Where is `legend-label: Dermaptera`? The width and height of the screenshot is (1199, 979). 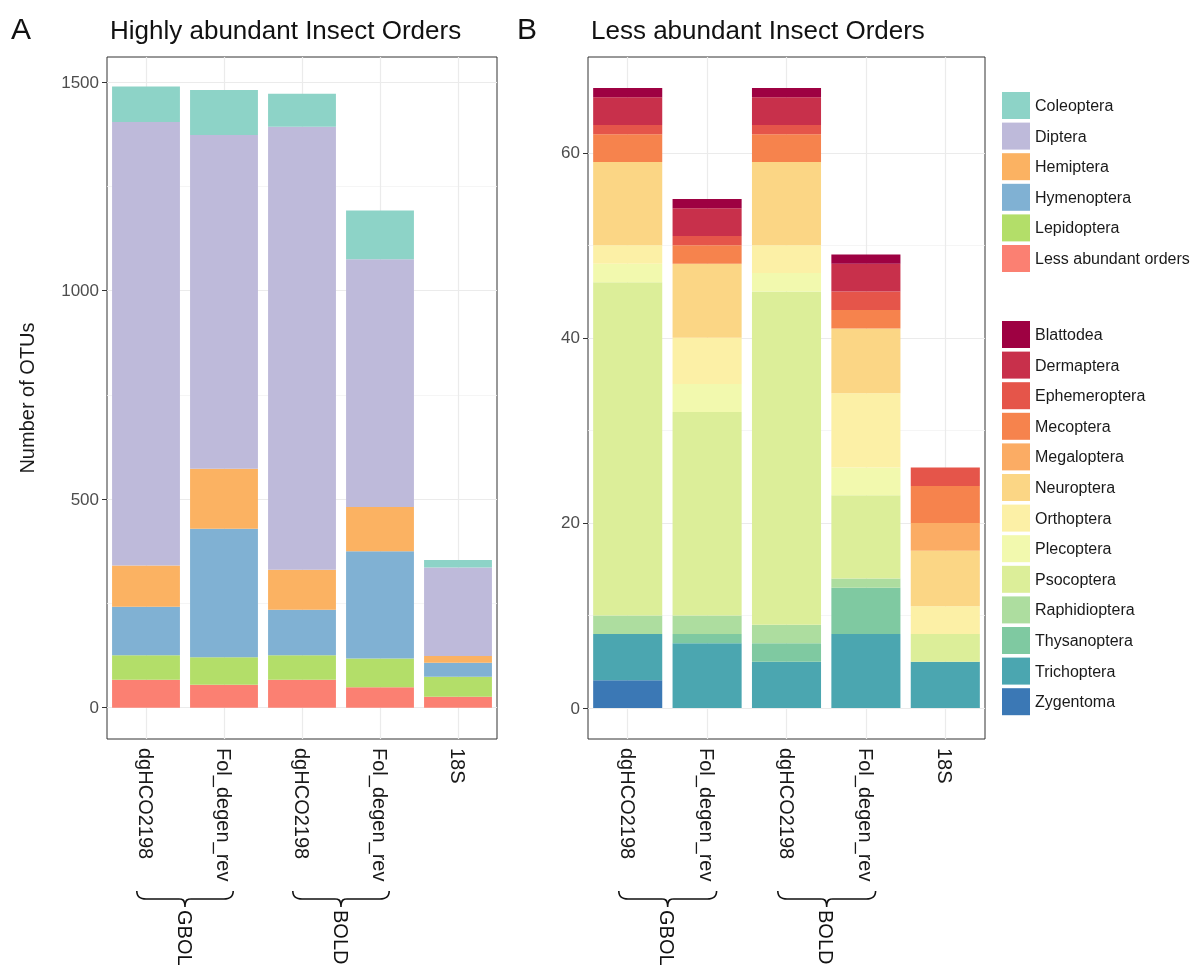 legend-label: Dermaptera is located at coordinates (1077, 365).